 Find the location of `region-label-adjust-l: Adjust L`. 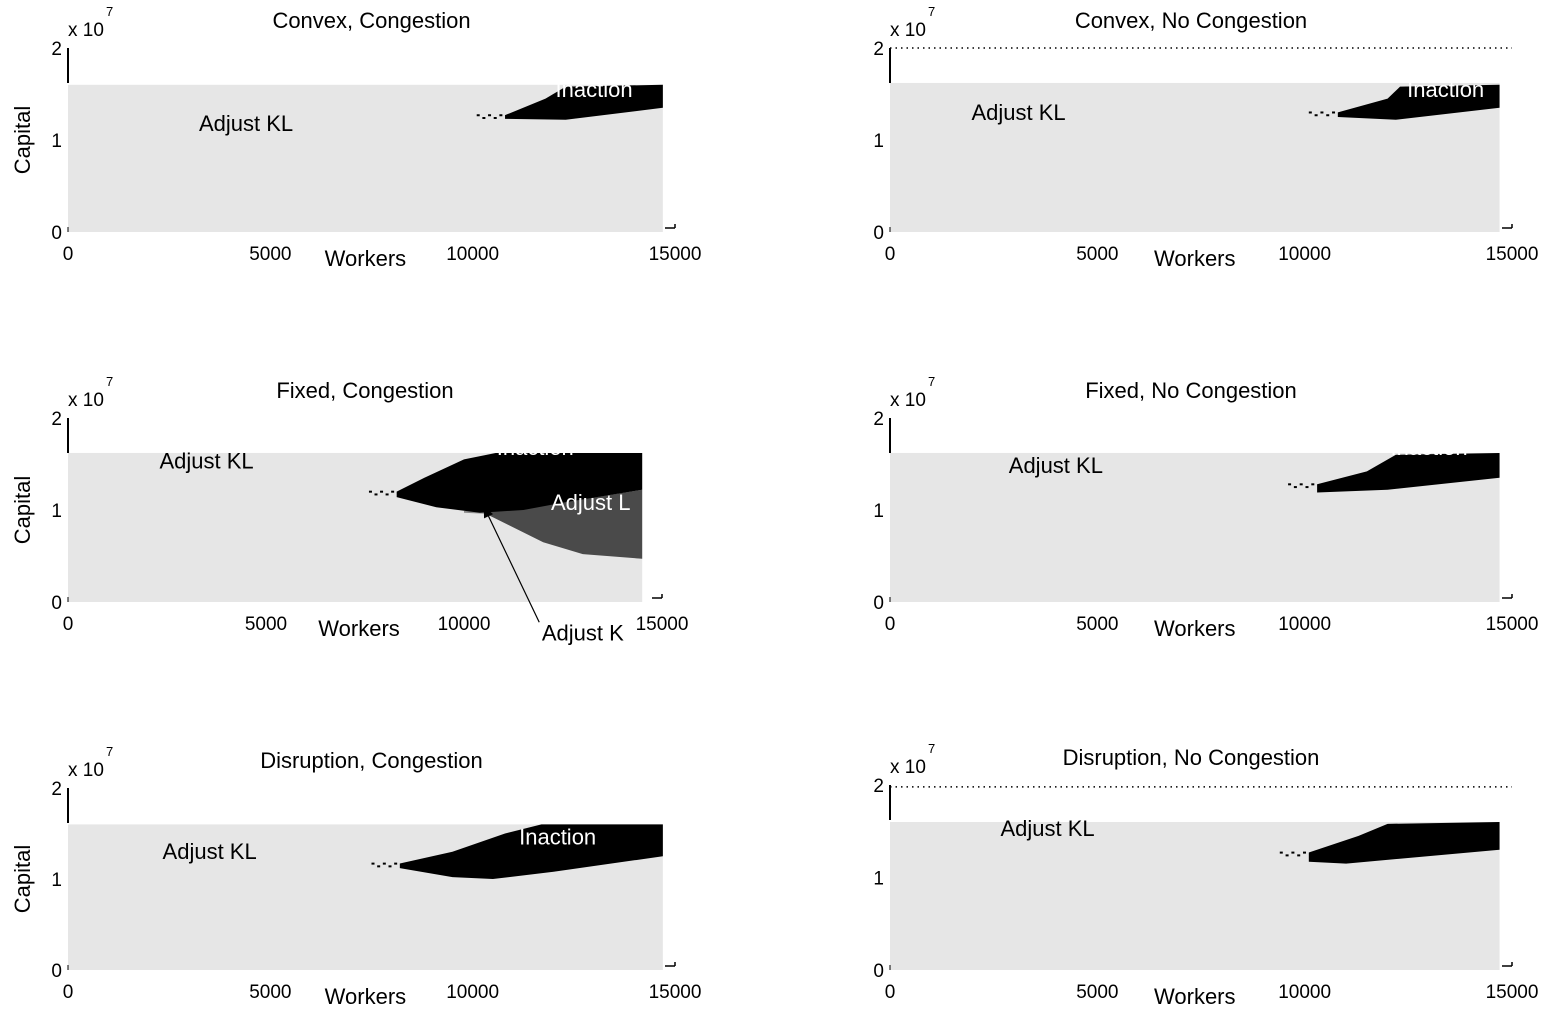

region-label-adjust-l: Adjust L is located at coordinates (591, 502).